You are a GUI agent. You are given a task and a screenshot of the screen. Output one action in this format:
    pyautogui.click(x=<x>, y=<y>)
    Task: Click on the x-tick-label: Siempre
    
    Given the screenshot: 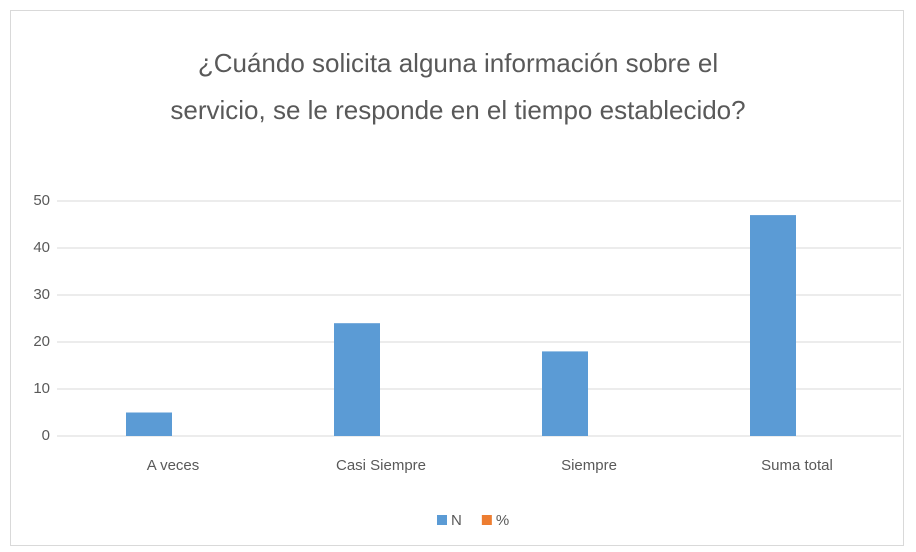 What is the action you would take?
    pyautogui.click(x=589, y=465)
    